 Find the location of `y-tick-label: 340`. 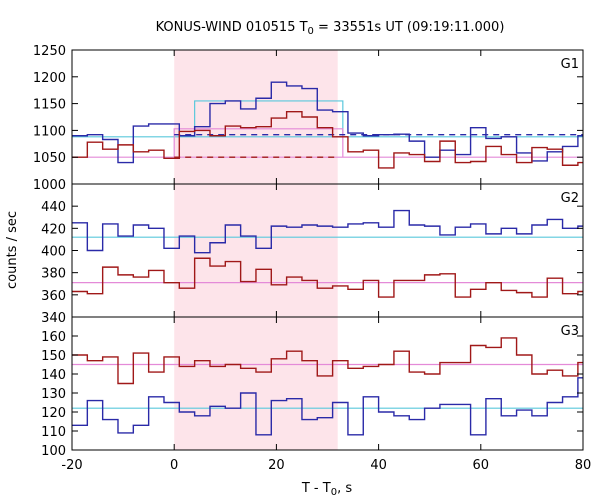

y-tick-label: 340 is located at coordinates (53, 318).